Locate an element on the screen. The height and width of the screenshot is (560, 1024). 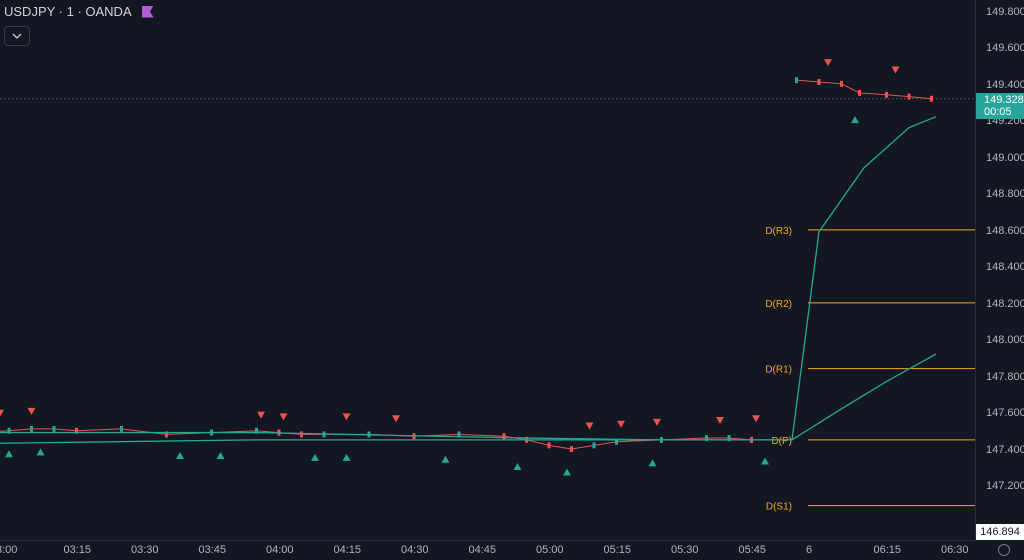
price-tick-label: 149.600 is located at coordinates (1005, 48).